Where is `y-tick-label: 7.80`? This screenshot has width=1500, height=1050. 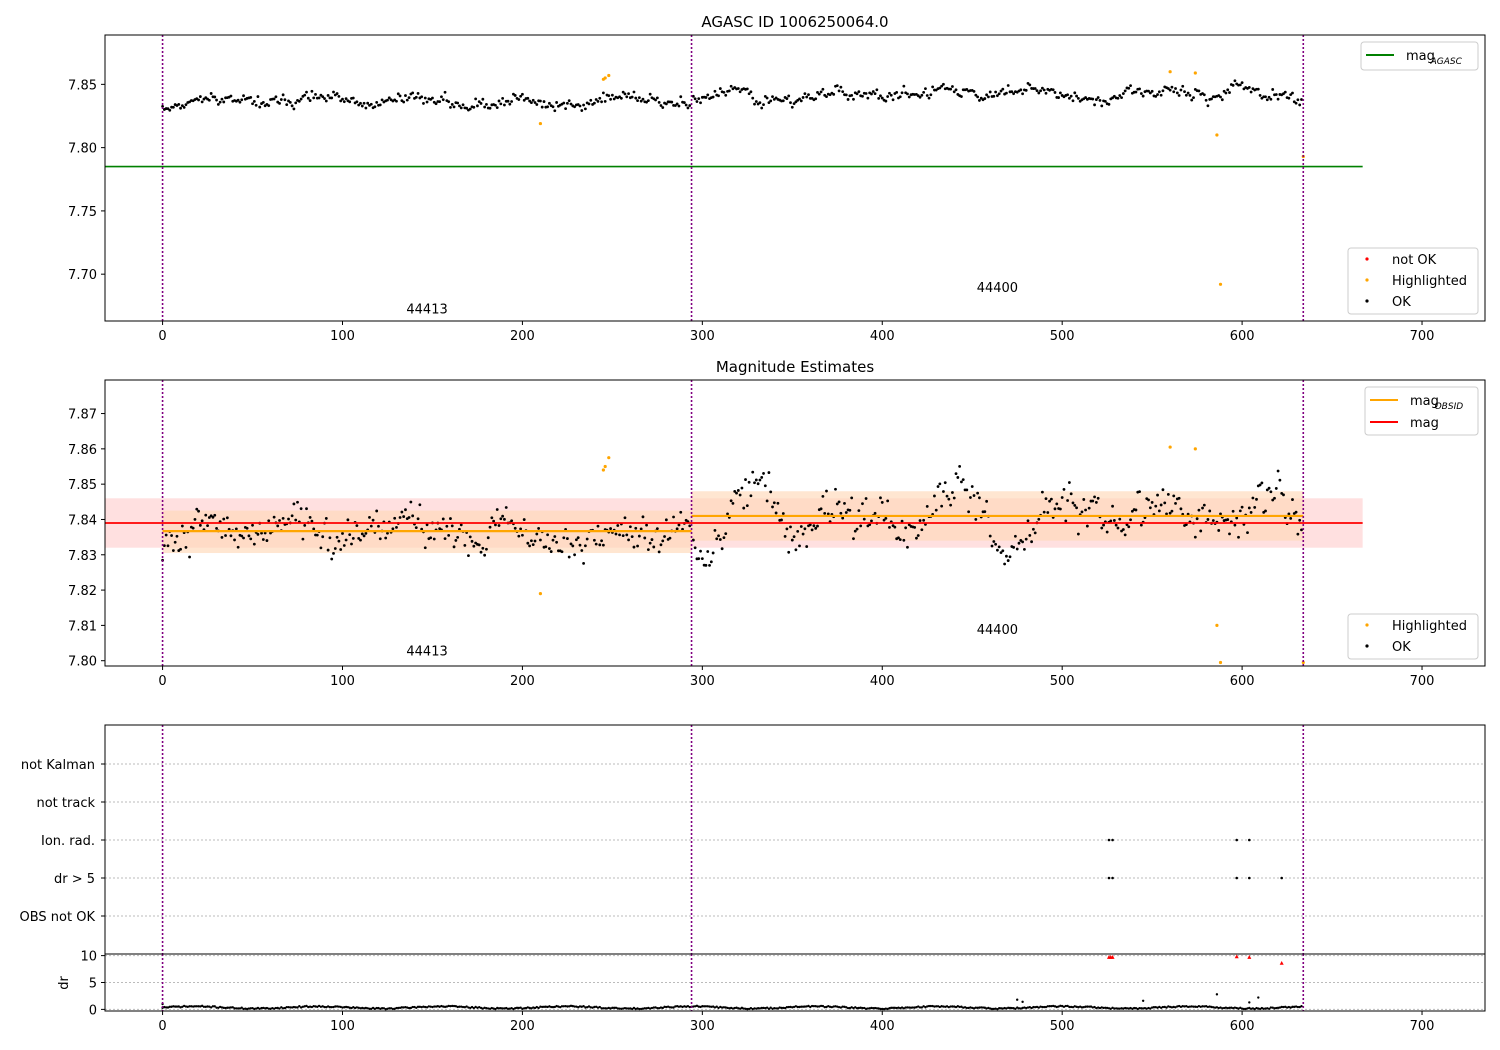 y-tick-label: 7.80 is located at coordinates (82, 149).